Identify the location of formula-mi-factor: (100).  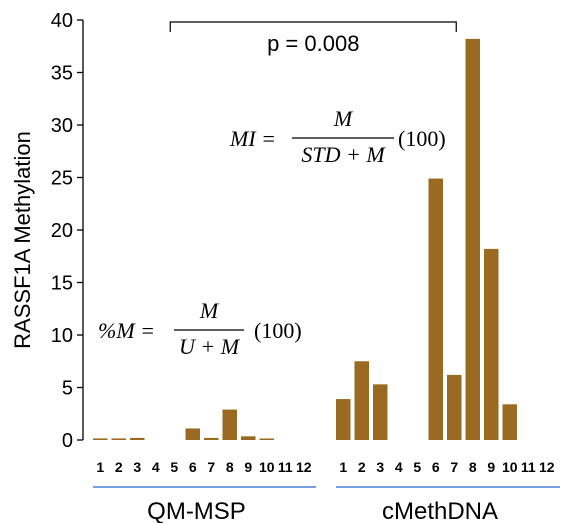
(422, 138).